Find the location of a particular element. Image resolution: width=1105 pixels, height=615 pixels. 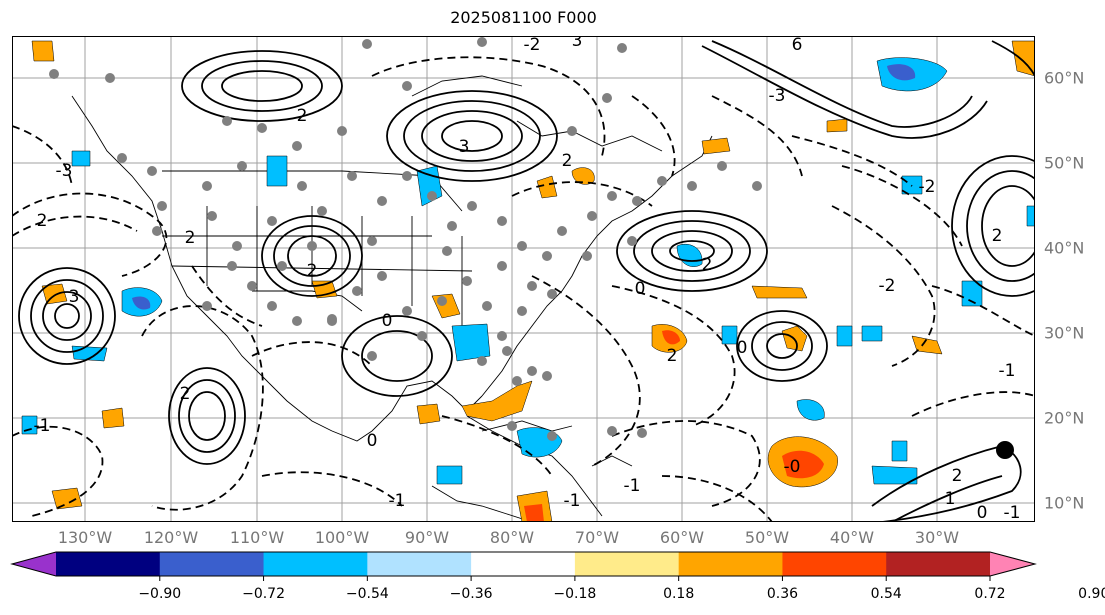

current-position-marker is located at coordinates (1005, 450).